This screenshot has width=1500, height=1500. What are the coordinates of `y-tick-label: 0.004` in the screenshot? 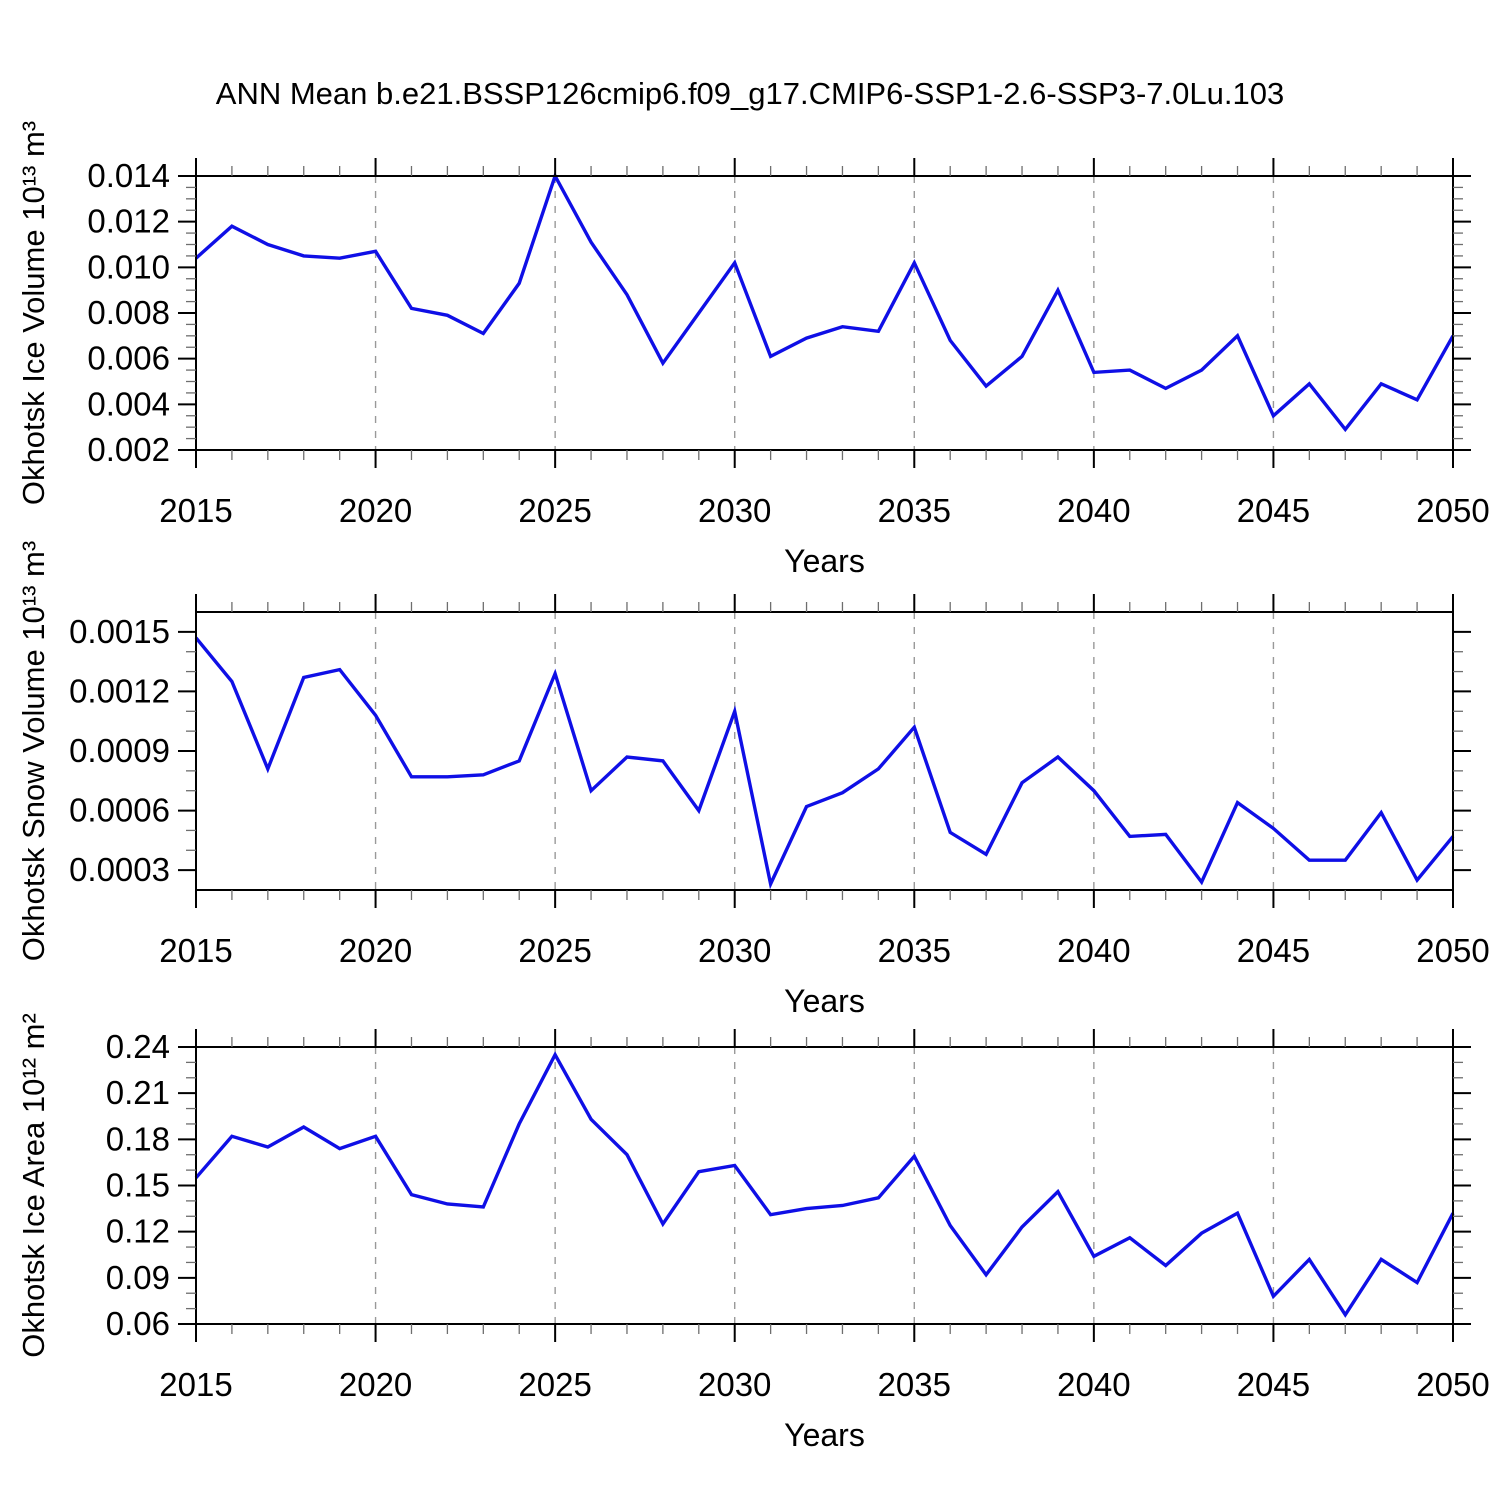 It's located at (128, 403).